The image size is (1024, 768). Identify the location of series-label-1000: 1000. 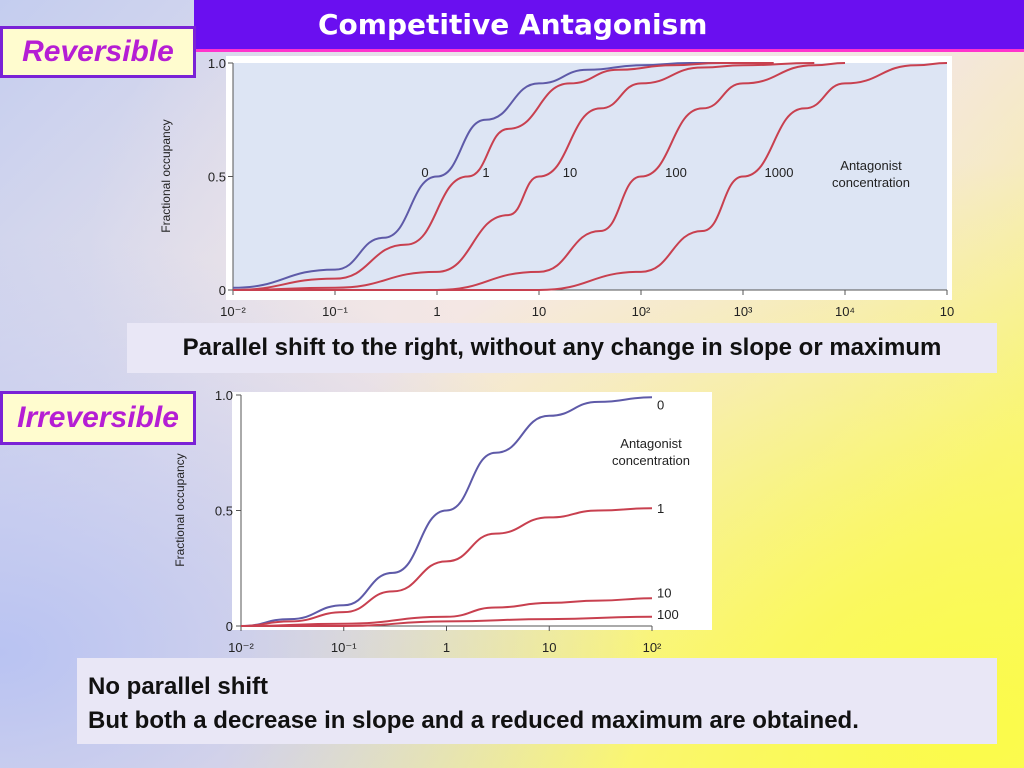
(779, 172).